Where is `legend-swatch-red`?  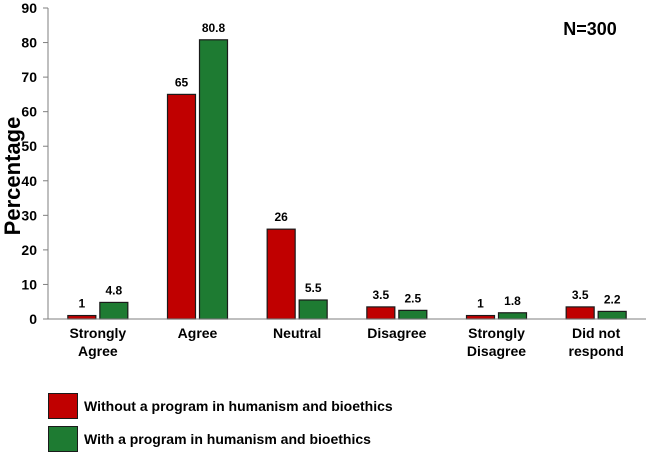
legend-swatch-red is located at coordinates (63, 406).